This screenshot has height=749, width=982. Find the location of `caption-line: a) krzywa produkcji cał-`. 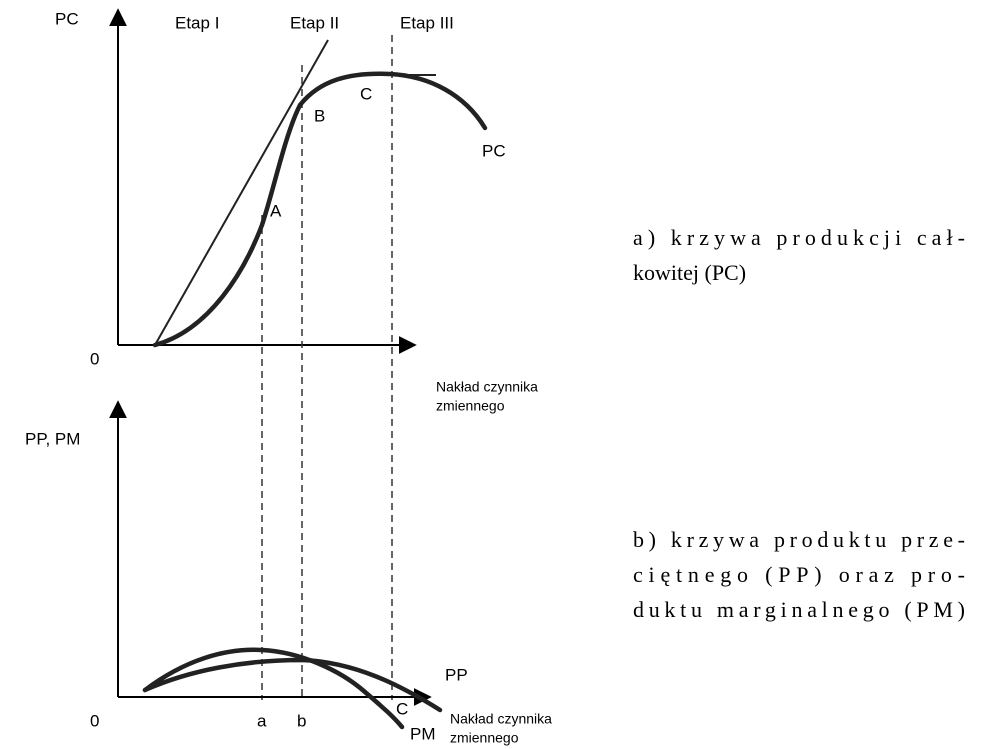

caption-line: a) krzywa produkcji cał- is located at coordinates (799, 237).